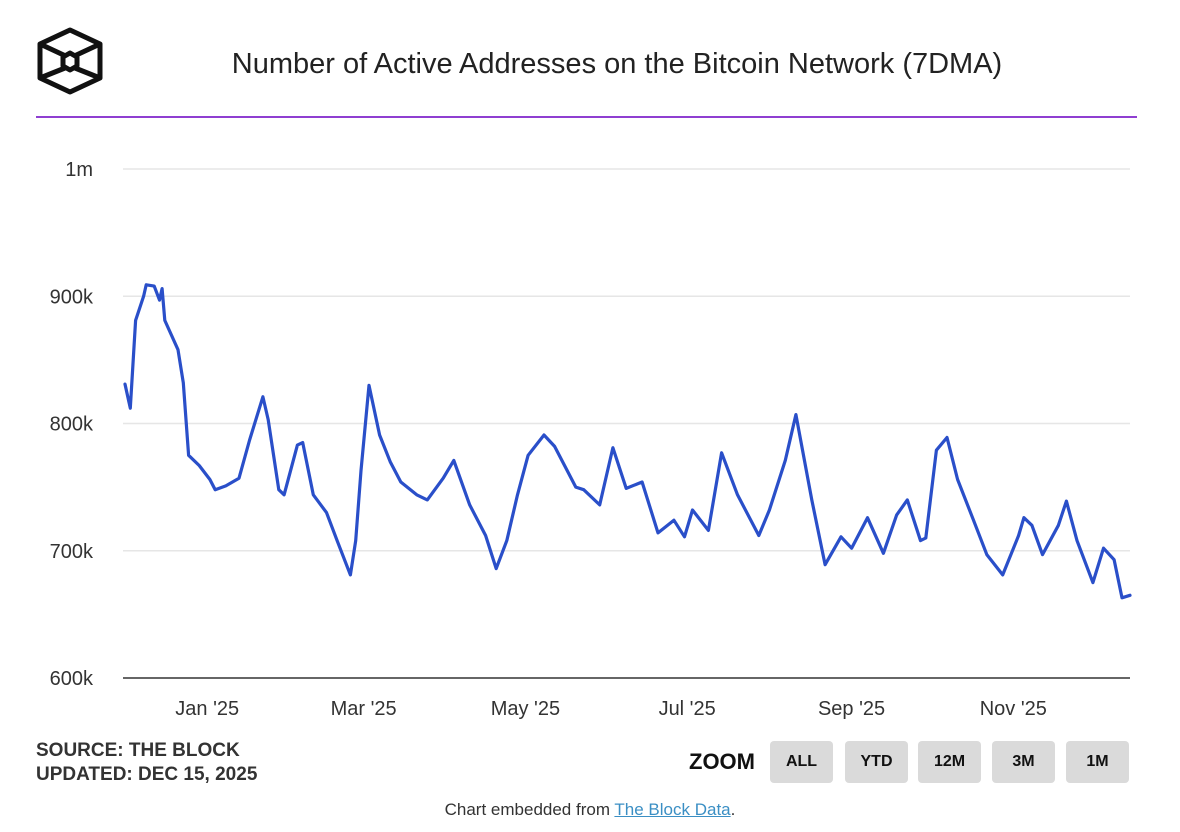  What do you see at coordinates (72, 425) in the screenshot?
I see `y-tick-label: 800k` at bounding box center [72, 425].